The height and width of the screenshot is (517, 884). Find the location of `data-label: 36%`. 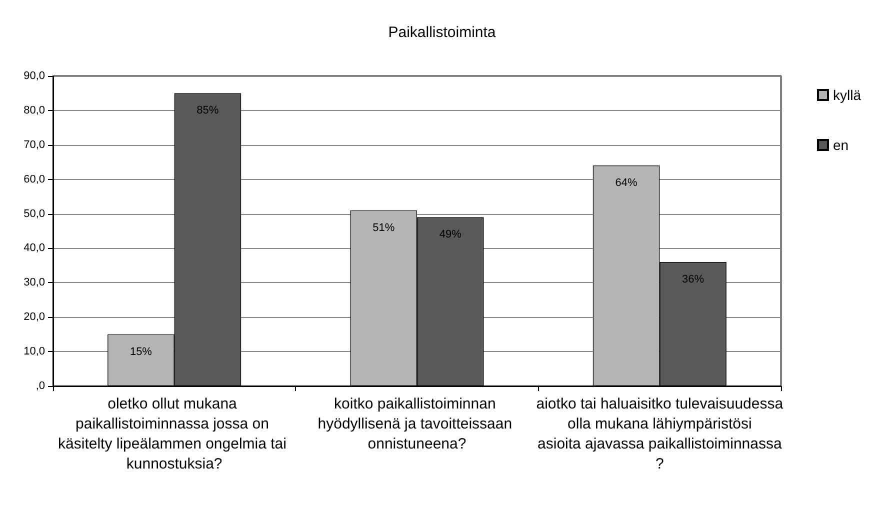

data-label: 36% is located at coordinates (693, 280).